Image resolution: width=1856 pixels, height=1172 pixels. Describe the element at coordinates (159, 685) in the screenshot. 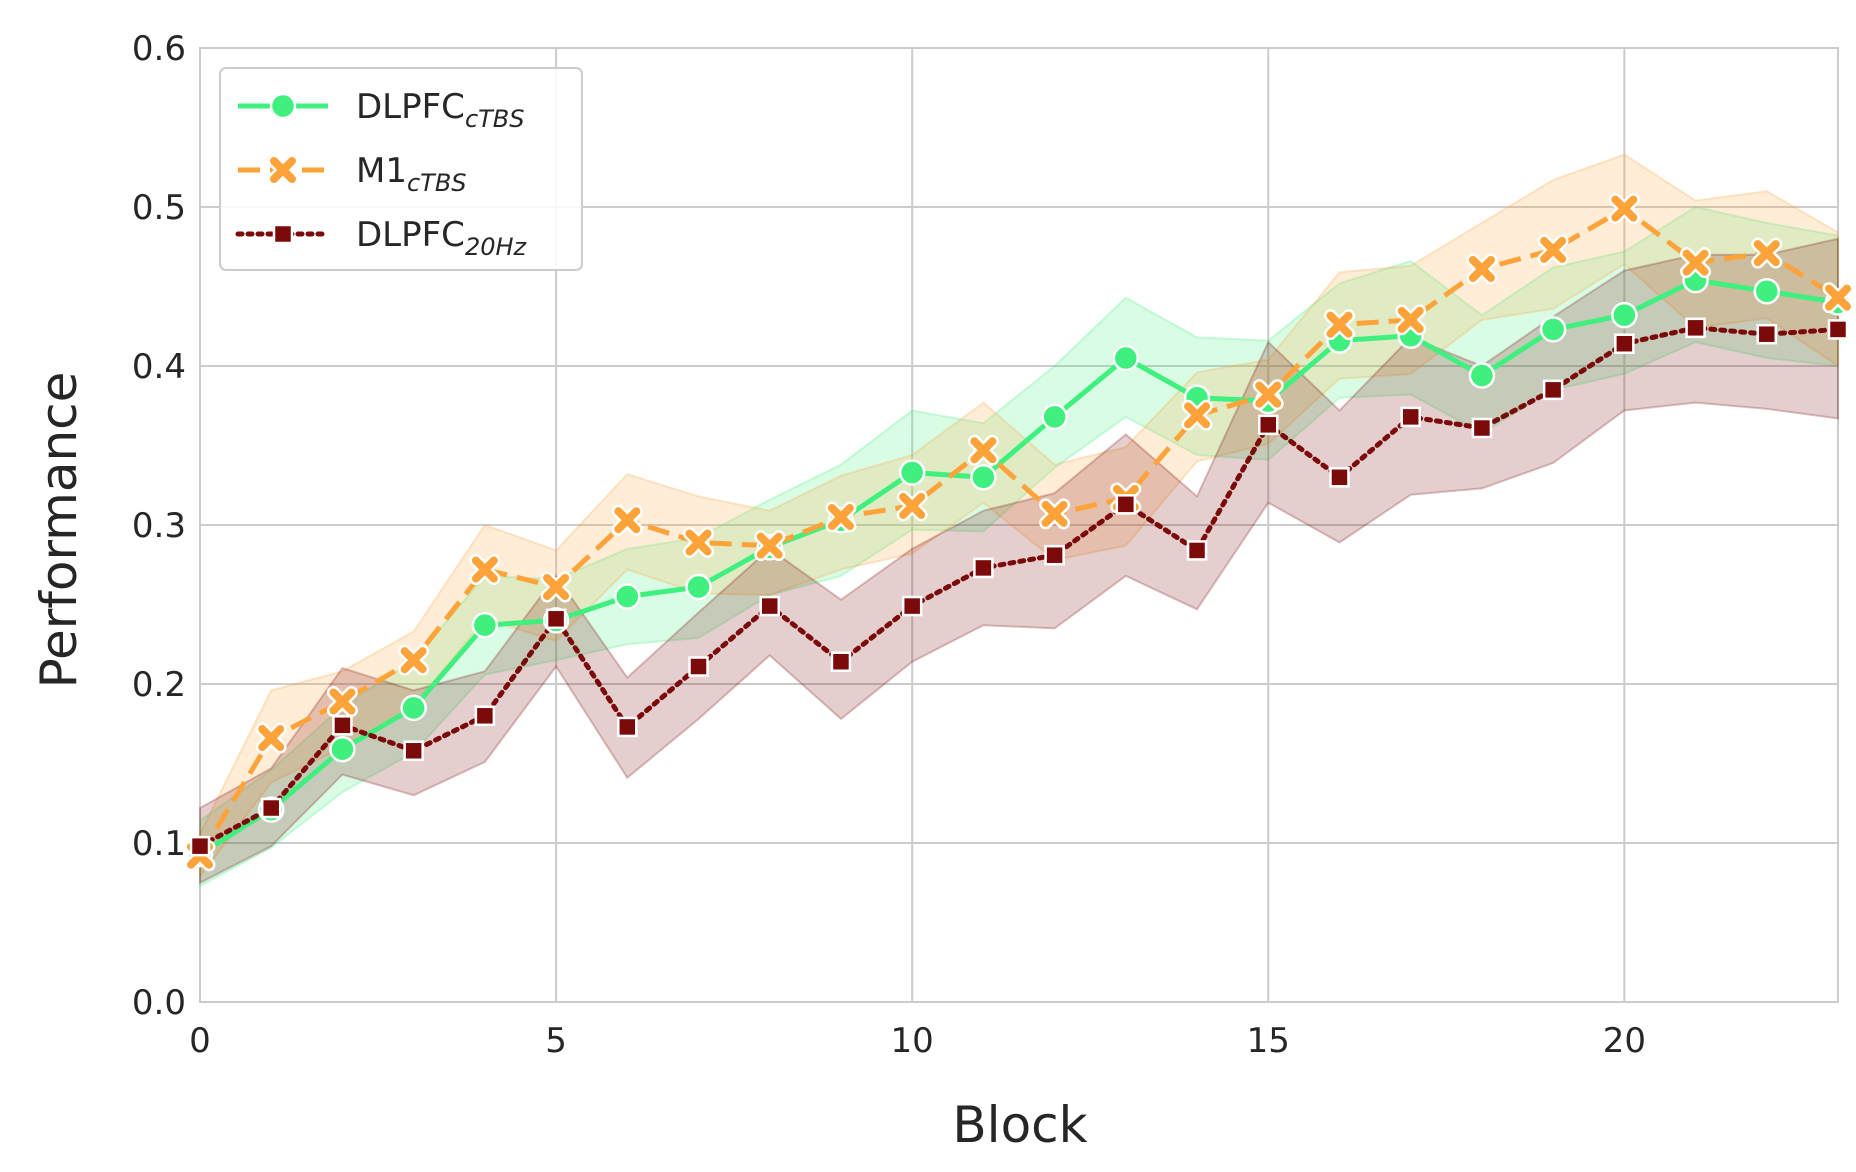

I see `y-tick-label: 0.2` at that location.